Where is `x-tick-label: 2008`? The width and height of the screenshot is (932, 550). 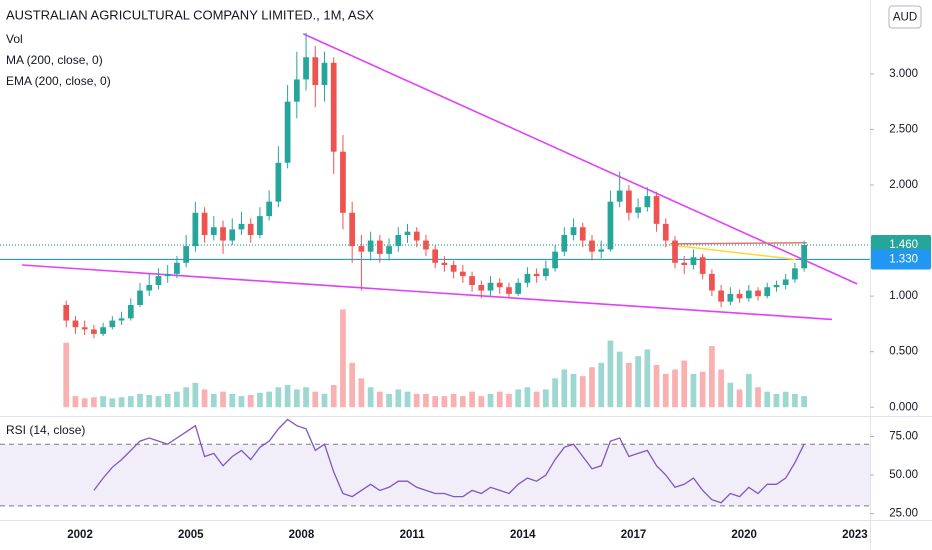 x-tick-label: 2008 is located at coordinates (302, 535).